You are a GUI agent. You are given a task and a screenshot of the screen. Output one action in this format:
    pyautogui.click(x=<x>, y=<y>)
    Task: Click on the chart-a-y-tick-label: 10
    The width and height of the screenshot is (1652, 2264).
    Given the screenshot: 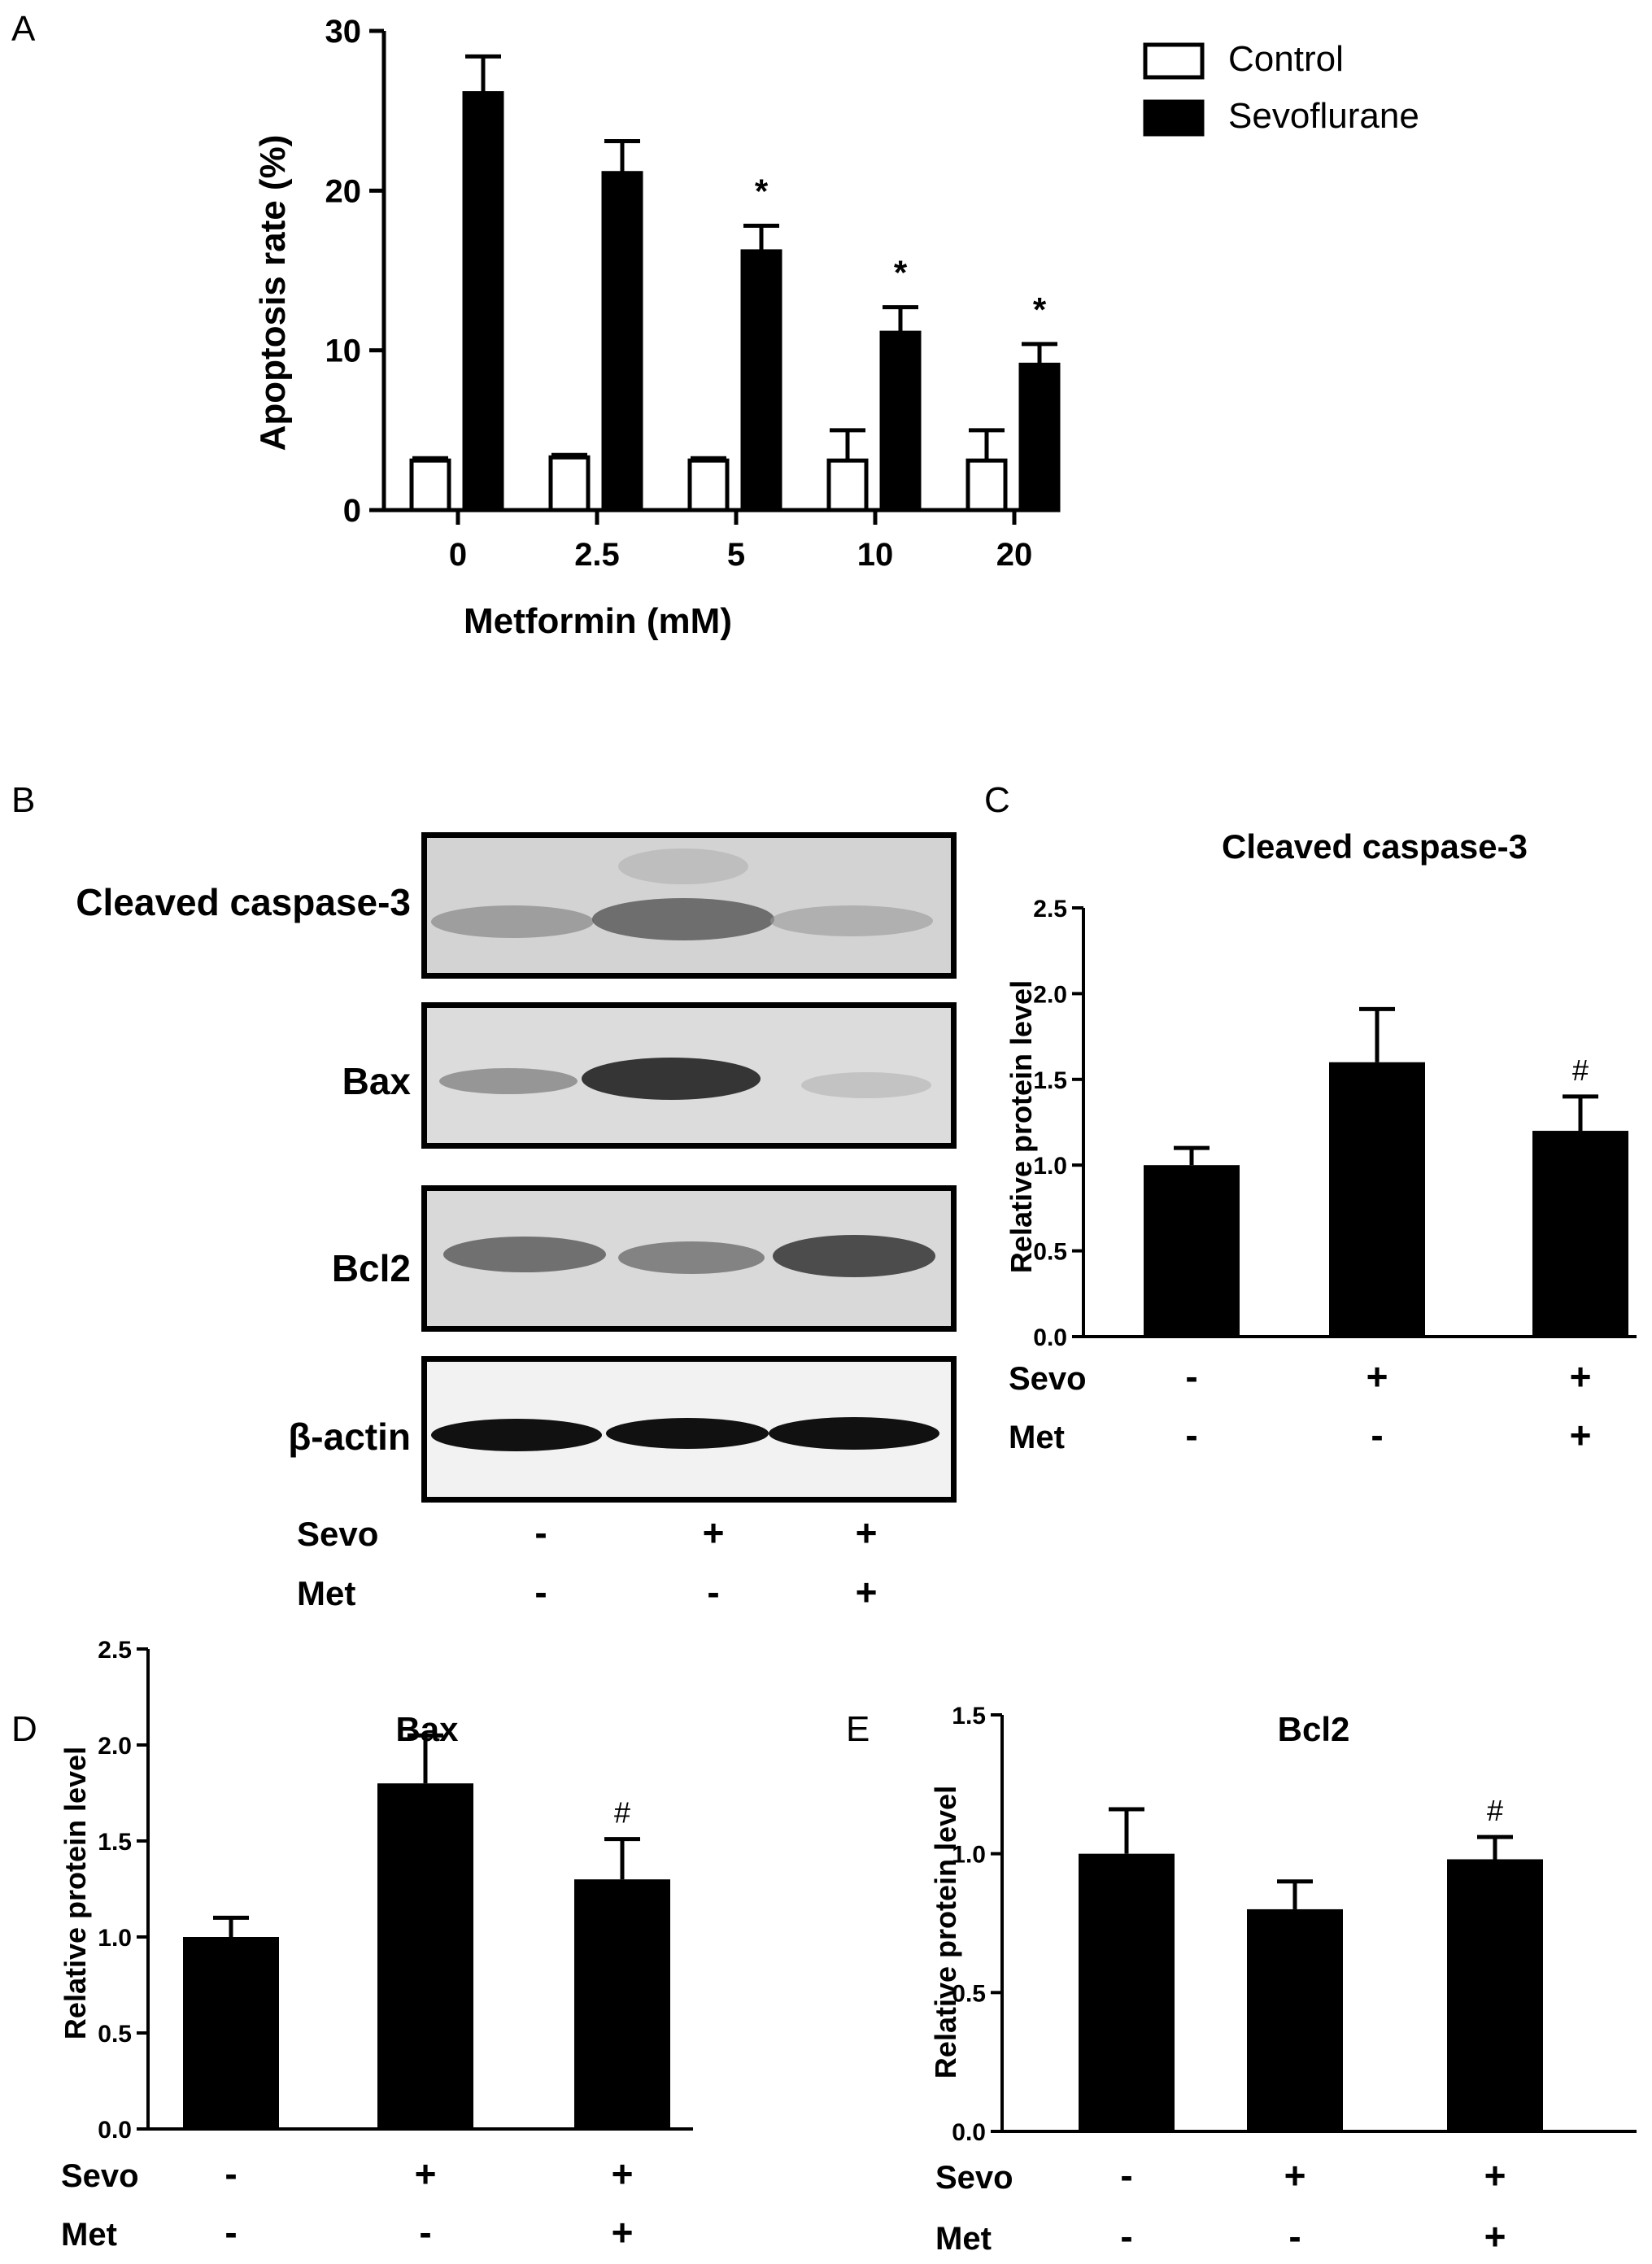 What is the action you would take?
    pyautogui.click(x=343, y=352)
    